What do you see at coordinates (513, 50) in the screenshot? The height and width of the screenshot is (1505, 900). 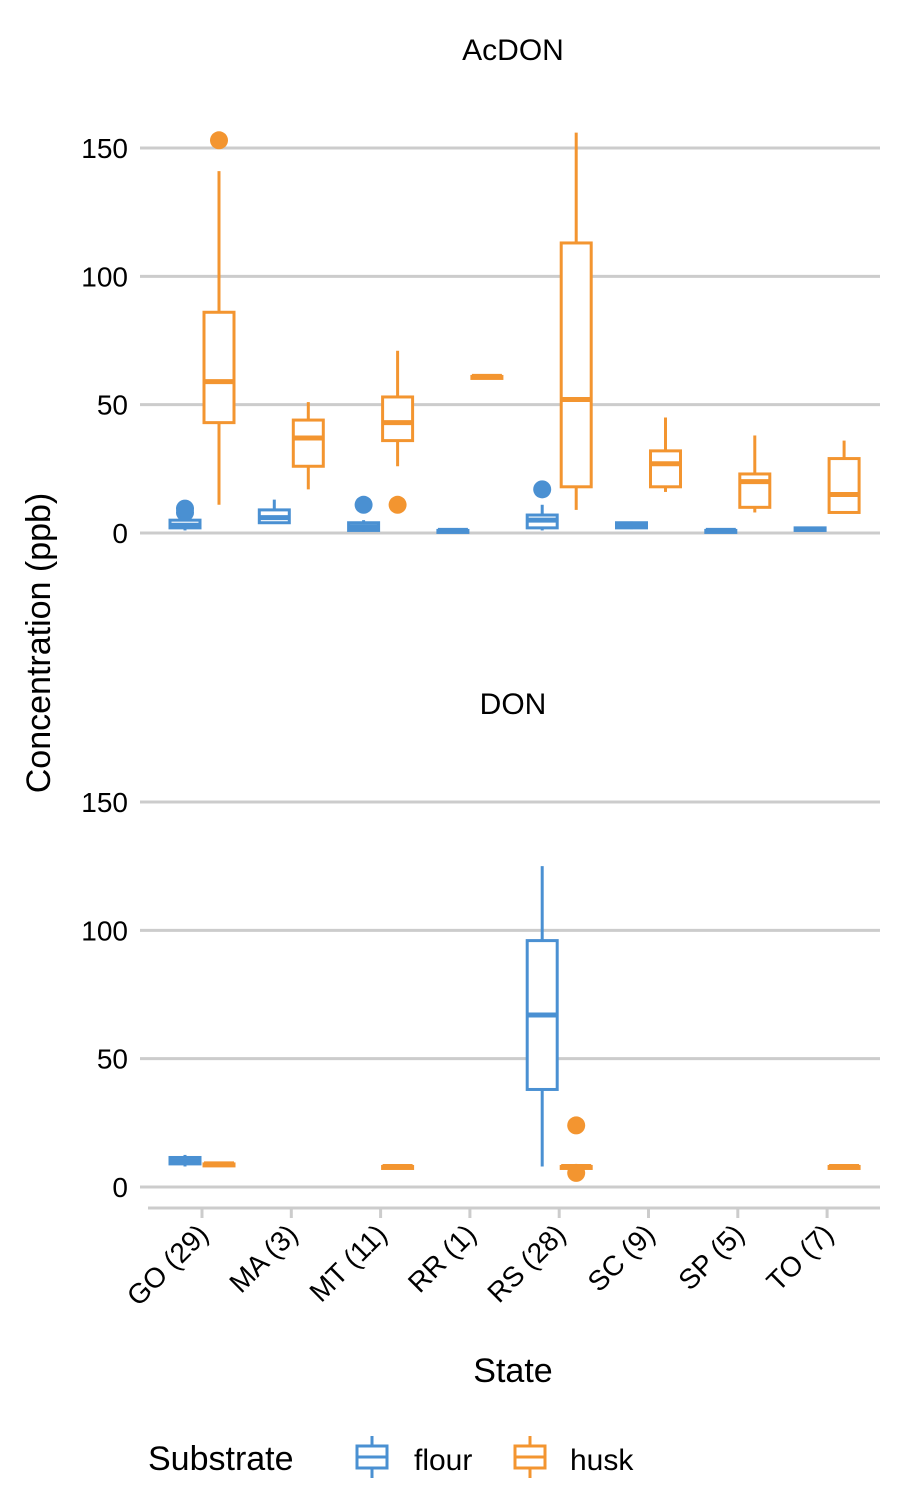 I see `panel-title: AcDON` at bounding box center [513, 50].